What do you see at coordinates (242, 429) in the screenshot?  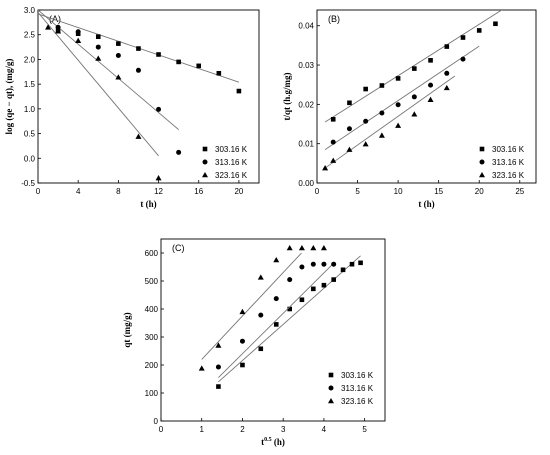 I see `x-tick-label: 2` at bounding box center [242, 429].